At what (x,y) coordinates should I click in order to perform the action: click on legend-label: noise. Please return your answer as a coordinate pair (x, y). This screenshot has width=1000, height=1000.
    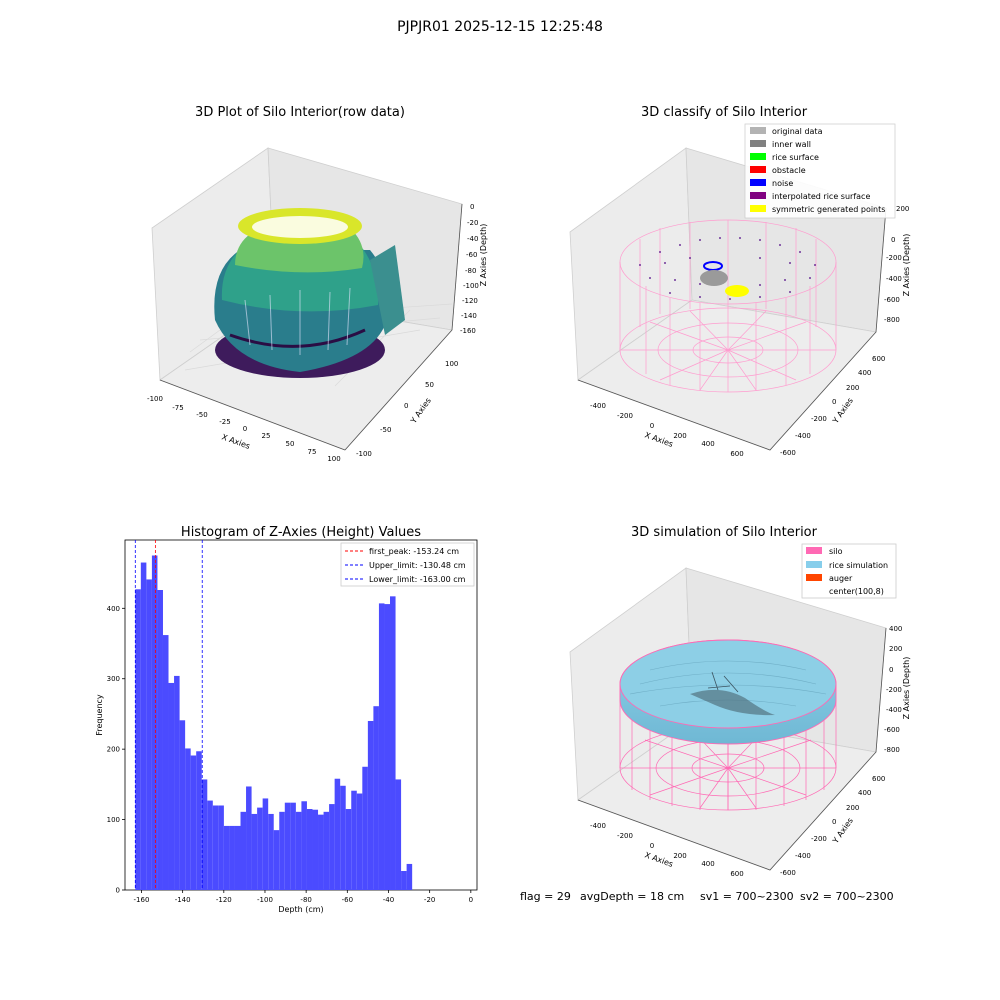
    Looking at the image, I should click on (782, 183).